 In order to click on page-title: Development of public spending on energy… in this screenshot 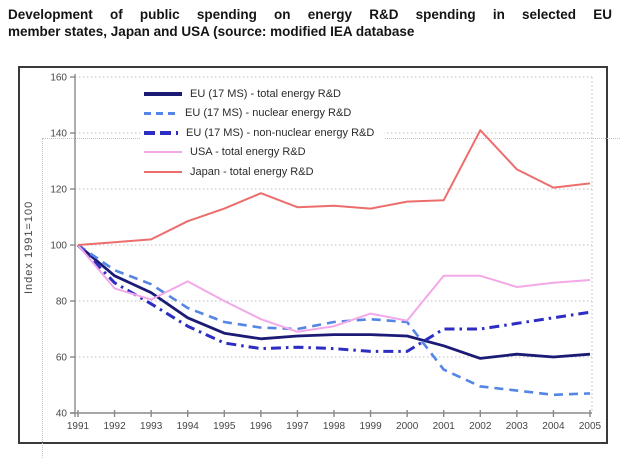, I will do `click(310, 23)`.